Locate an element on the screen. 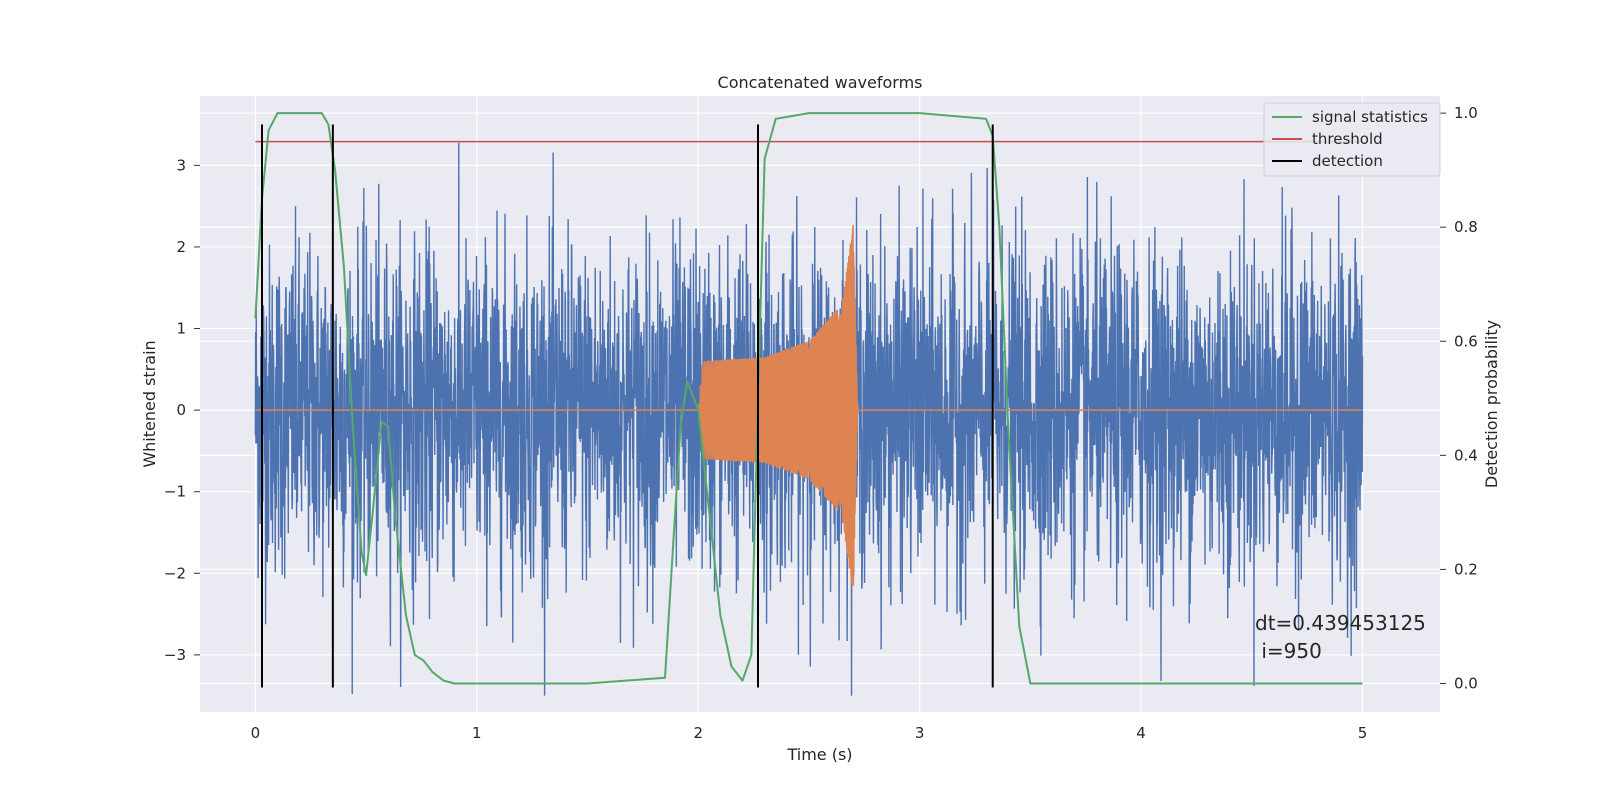 The height and width of the screenshot is (800, 1600). x-tick-label: 1 is located at coordinates (477, 733).